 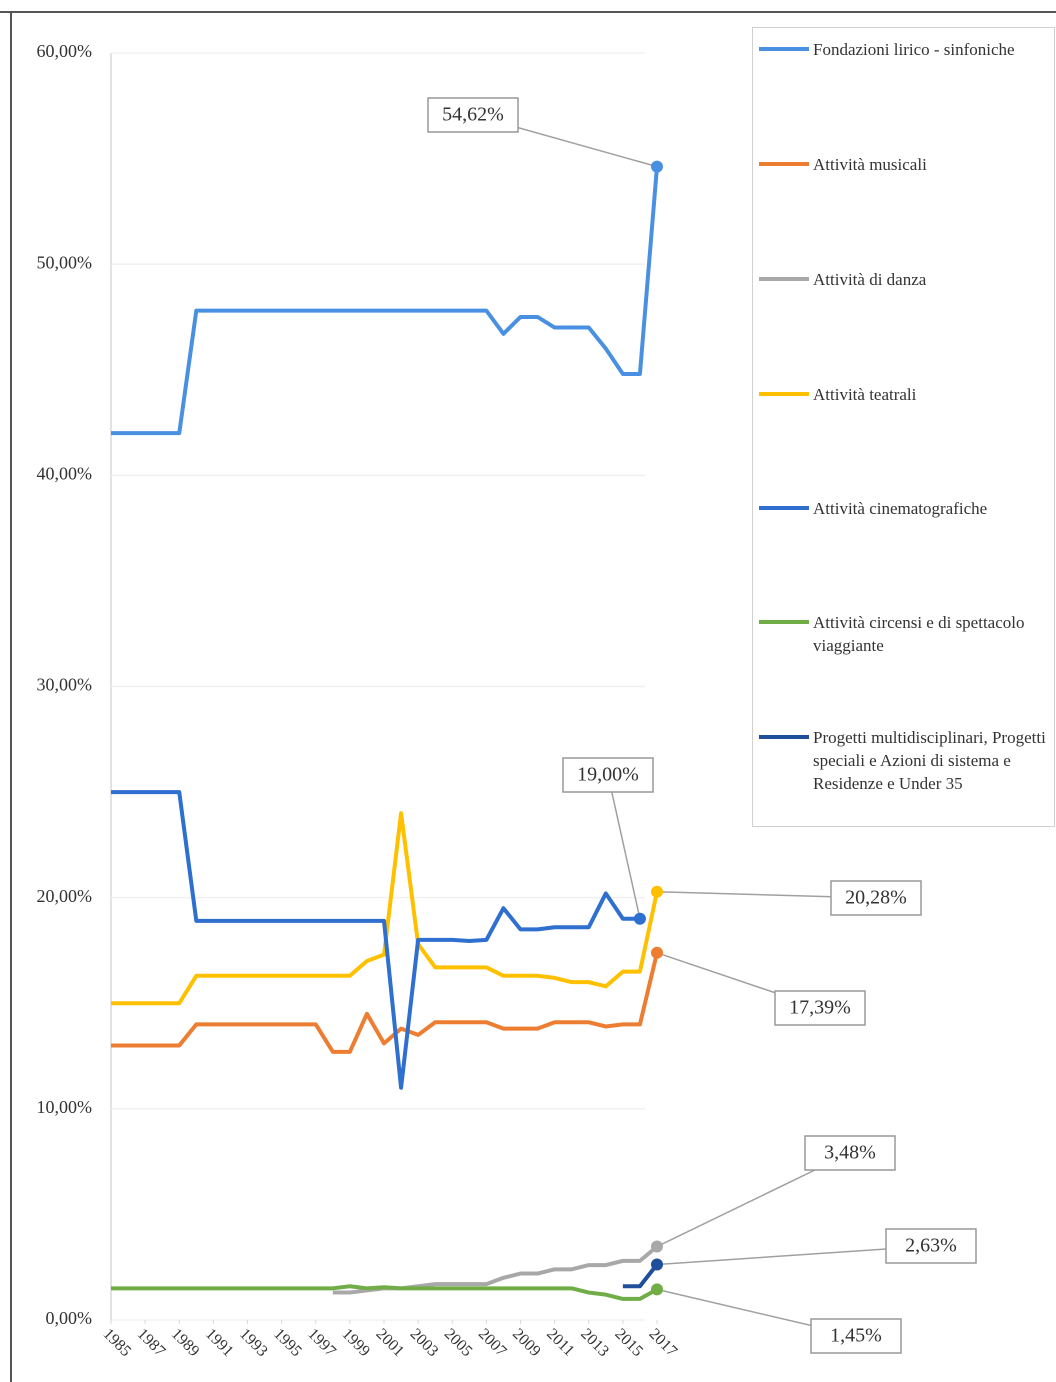 I want to click on x-tick-label: 1995, so click(x=287, y=1342).